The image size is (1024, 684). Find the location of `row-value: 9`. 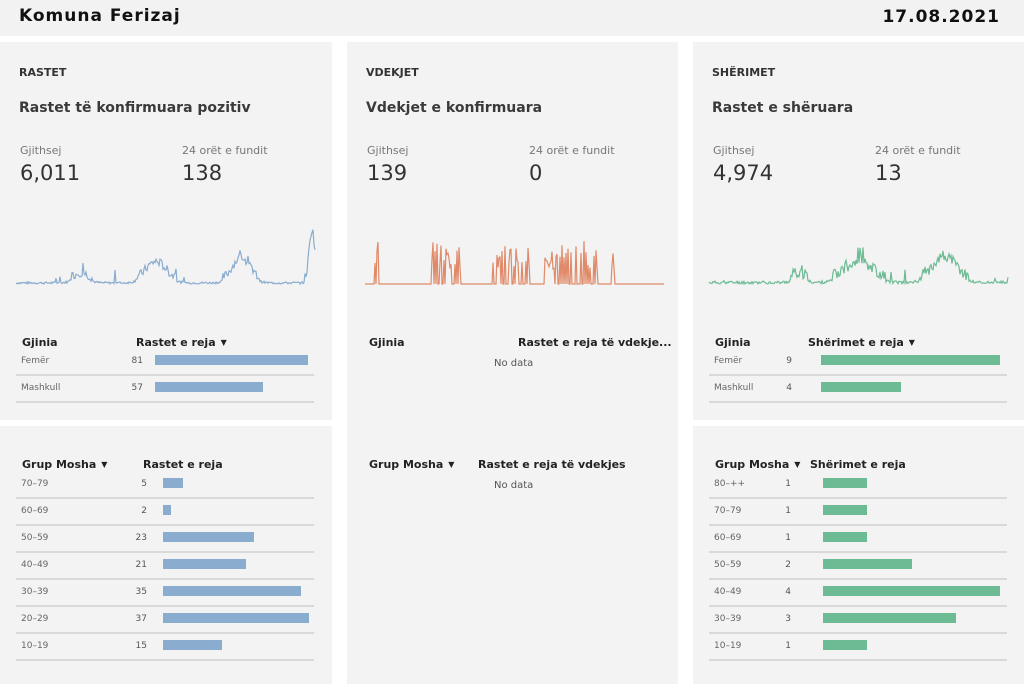

row-value: 9 is located at coordinates (789, 361).